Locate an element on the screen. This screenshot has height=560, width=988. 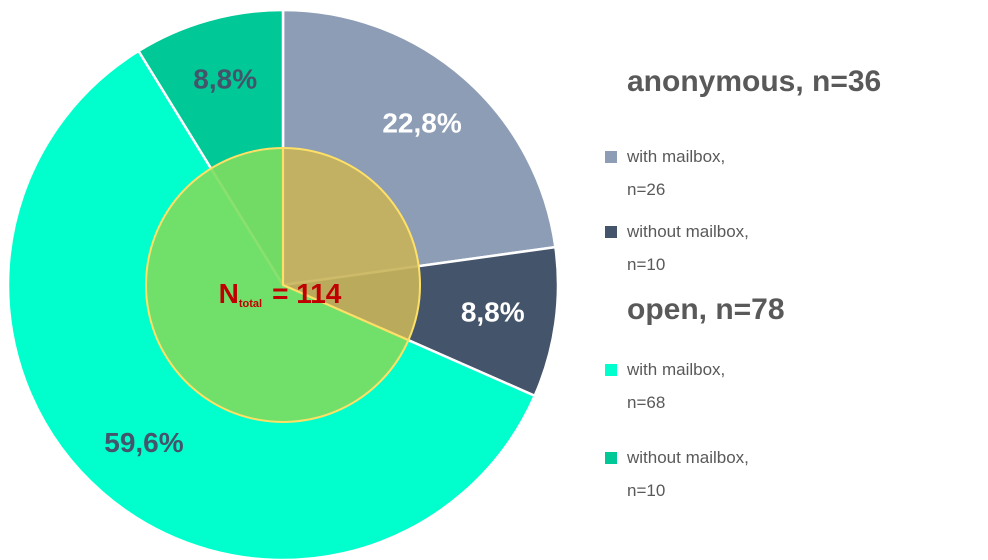
center-rest: = 114 is located at coordinates (307, 293).